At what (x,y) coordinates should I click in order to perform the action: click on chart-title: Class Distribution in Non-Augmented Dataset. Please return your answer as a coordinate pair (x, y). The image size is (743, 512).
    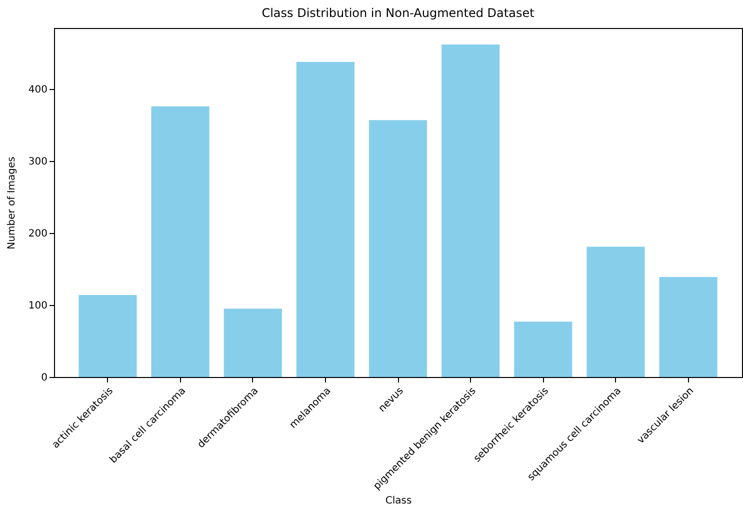
    Looking at the image, I should click on (398, 13).